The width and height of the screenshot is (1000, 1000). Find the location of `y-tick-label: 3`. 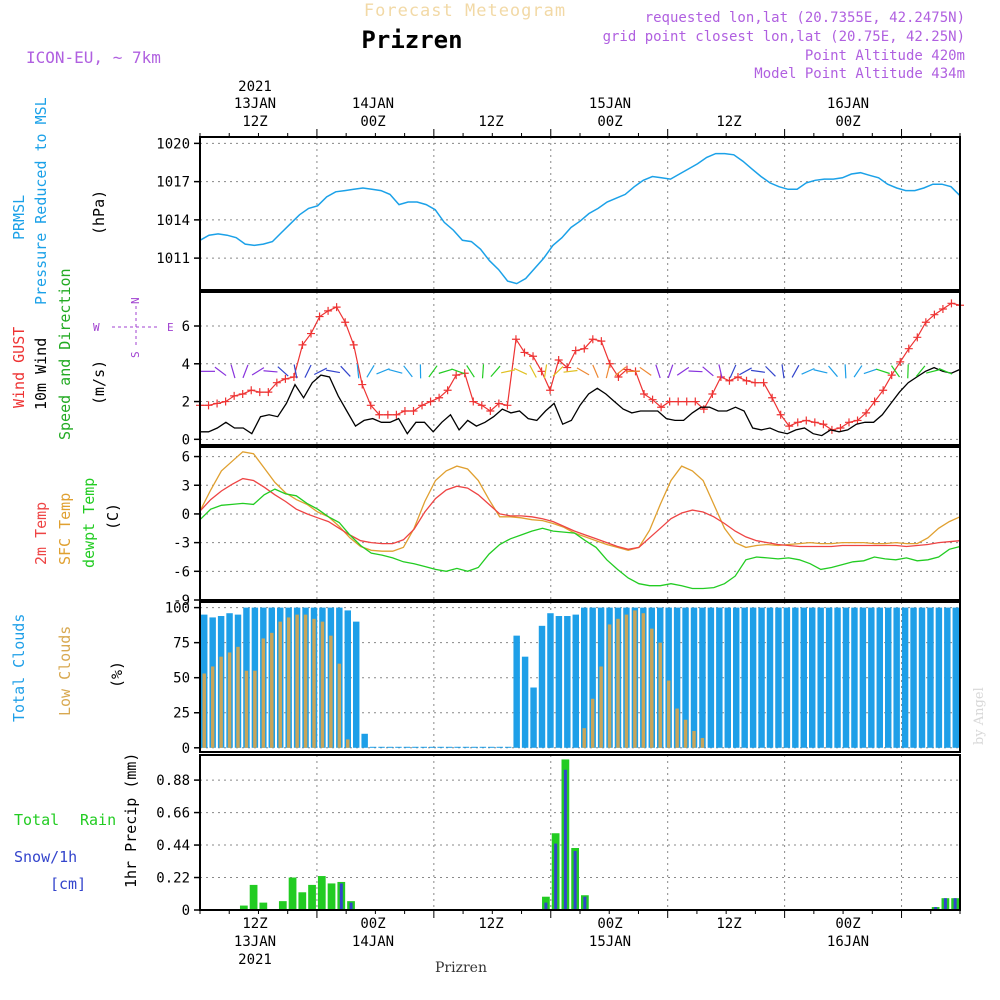

y-tick-label: 3 is located at coordinates (186, 486).